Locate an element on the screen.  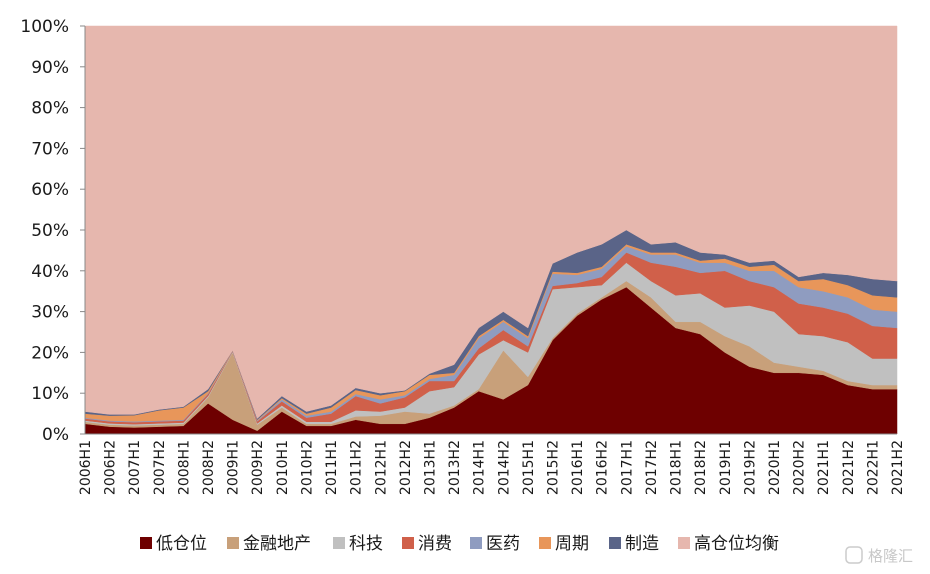
x-tick-label: 2011H1 is located at coordinates (332, 467).